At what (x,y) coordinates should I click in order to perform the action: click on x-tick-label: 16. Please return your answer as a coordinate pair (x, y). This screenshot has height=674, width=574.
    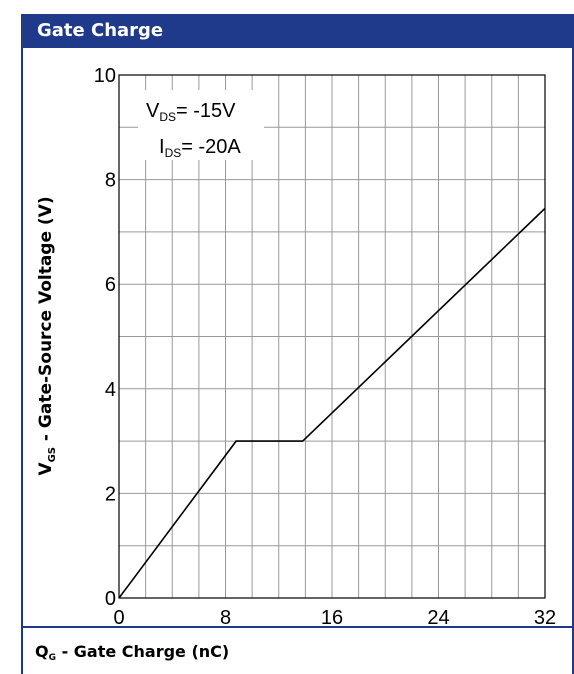
    Looking at the image, I should click on (332, 618).